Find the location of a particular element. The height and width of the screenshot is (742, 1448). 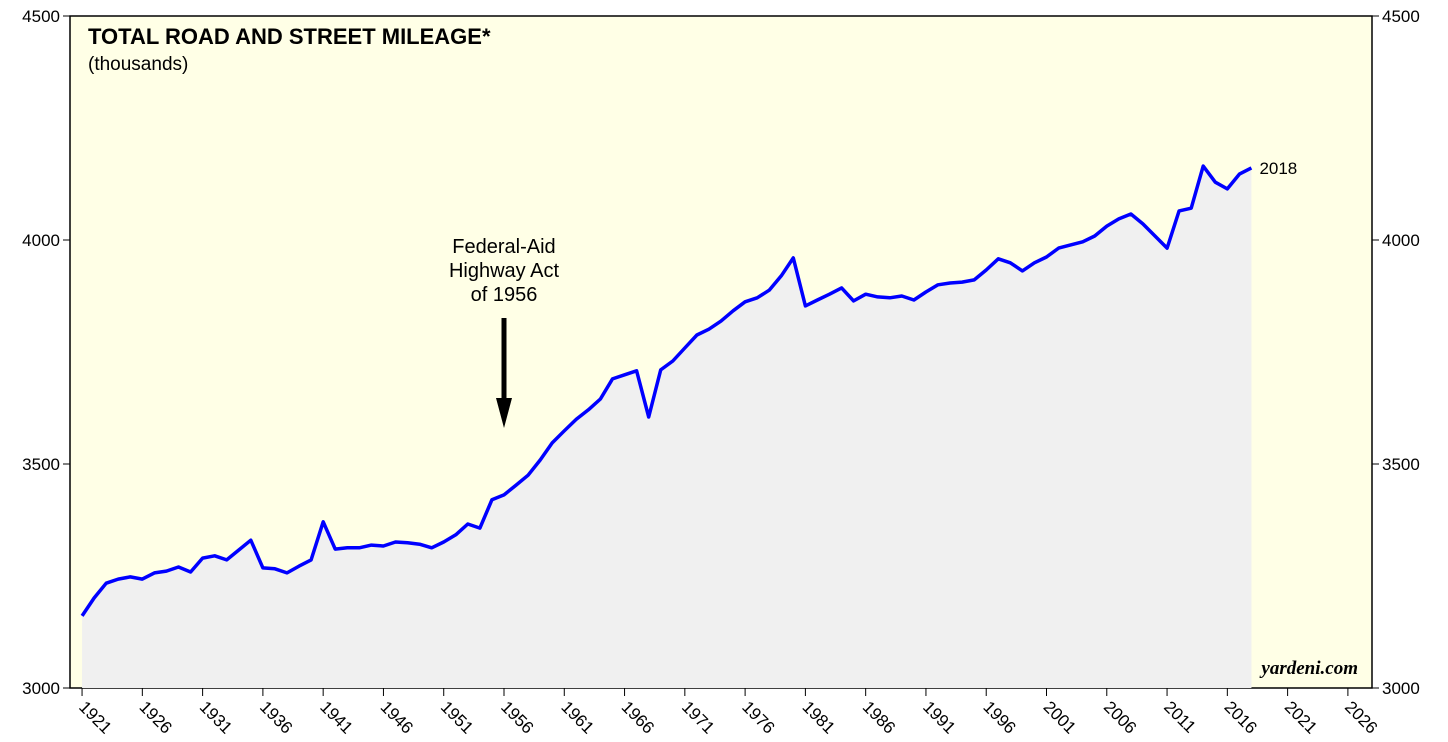

x-tick-label: 2006 is located at coordinates (1120, 717).